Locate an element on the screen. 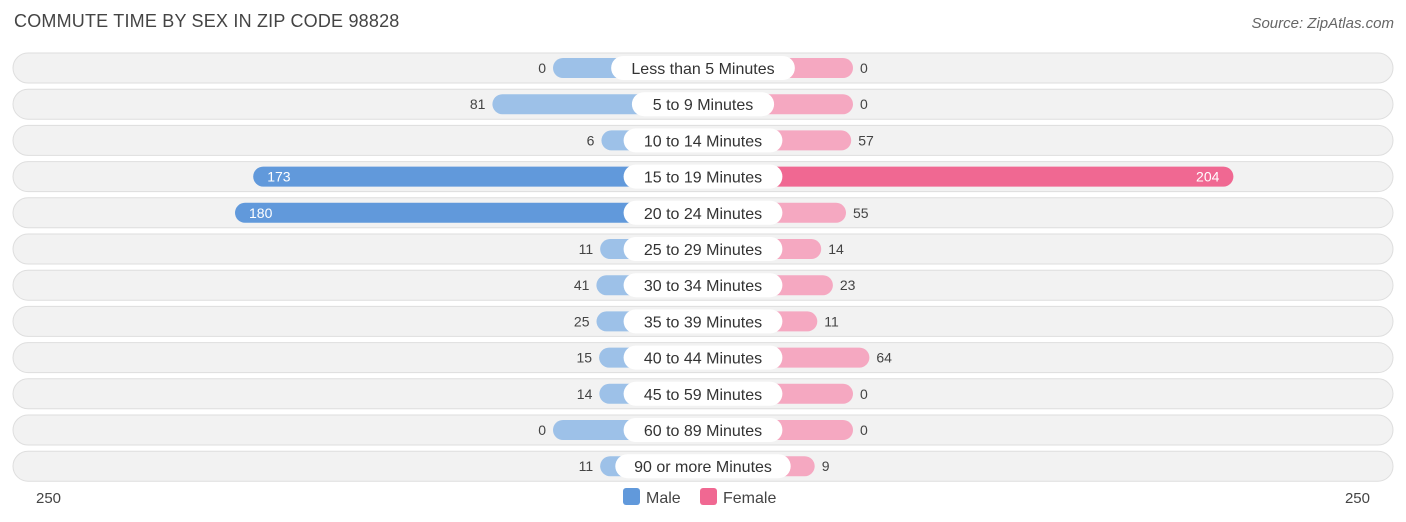 The width and height of the screenshot is (1406, 522). category-label: 90 or more Minutes is located at coordinates (703, 467).